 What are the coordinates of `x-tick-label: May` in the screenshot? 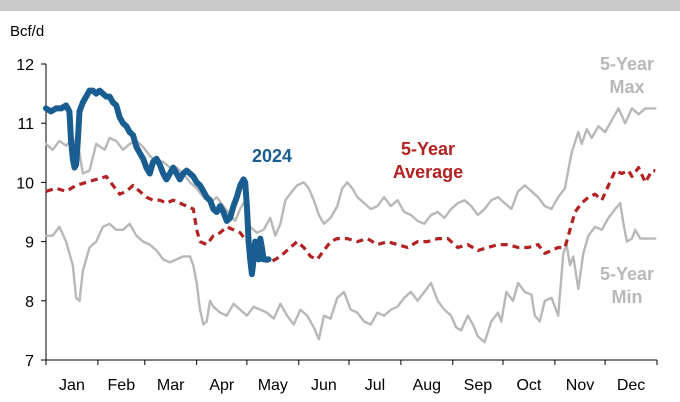 It's located at (273, 385).